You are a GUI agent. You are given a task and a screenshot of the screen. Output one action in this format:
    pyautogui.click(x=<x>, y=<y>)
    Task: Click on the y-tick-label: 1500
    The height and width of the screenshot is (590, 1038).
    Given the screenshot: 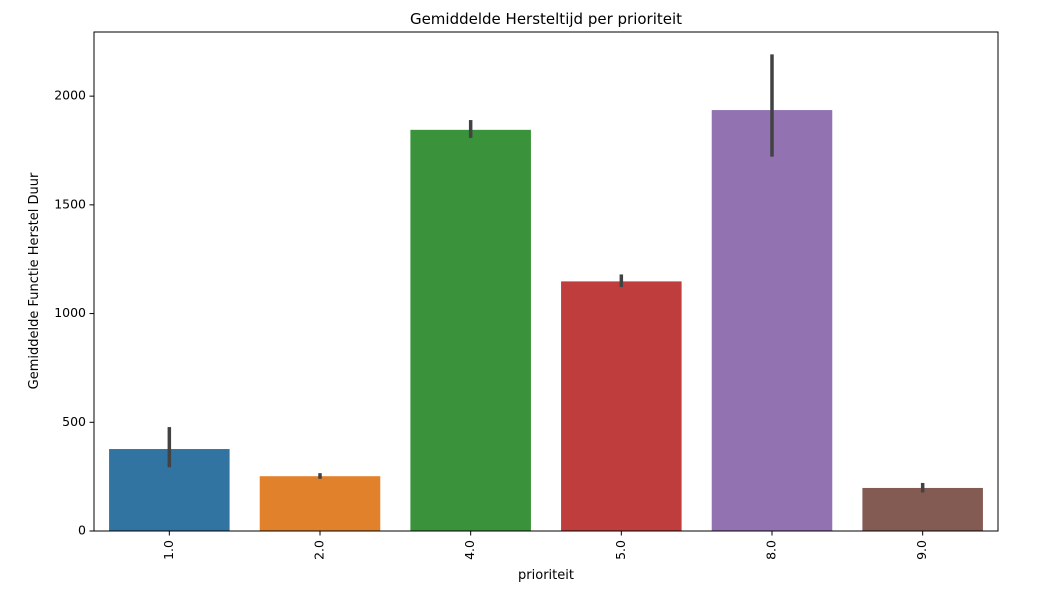 What is the action you would take?
    pyautogui.click(x=70, y=203)
    